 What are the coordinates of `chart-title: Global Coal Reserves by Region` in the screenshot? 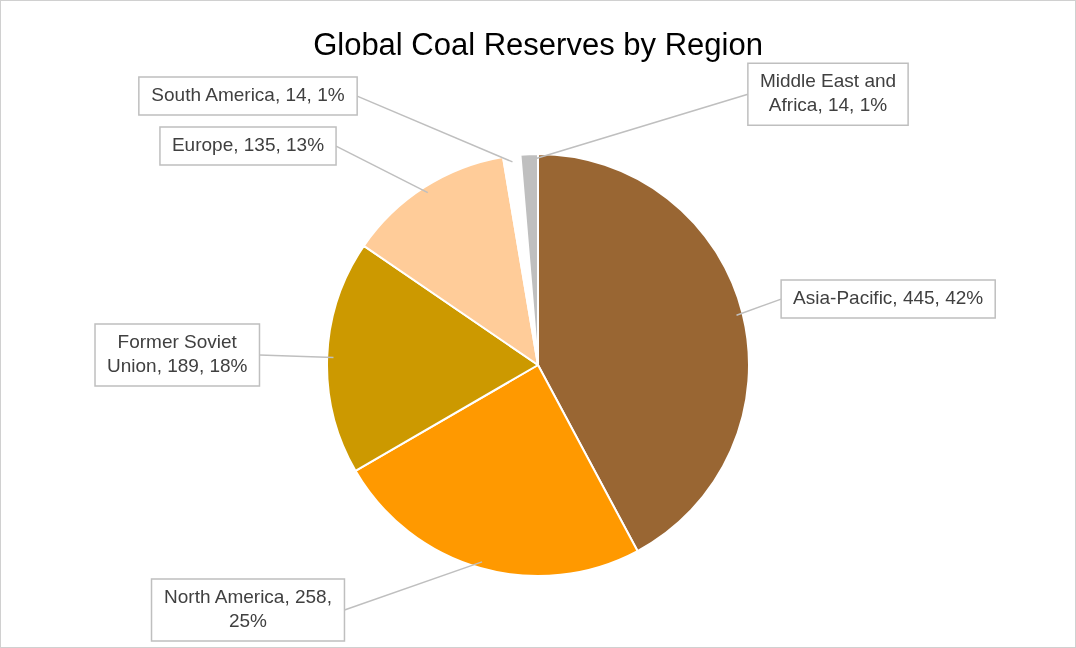 It's located at (538, 44).